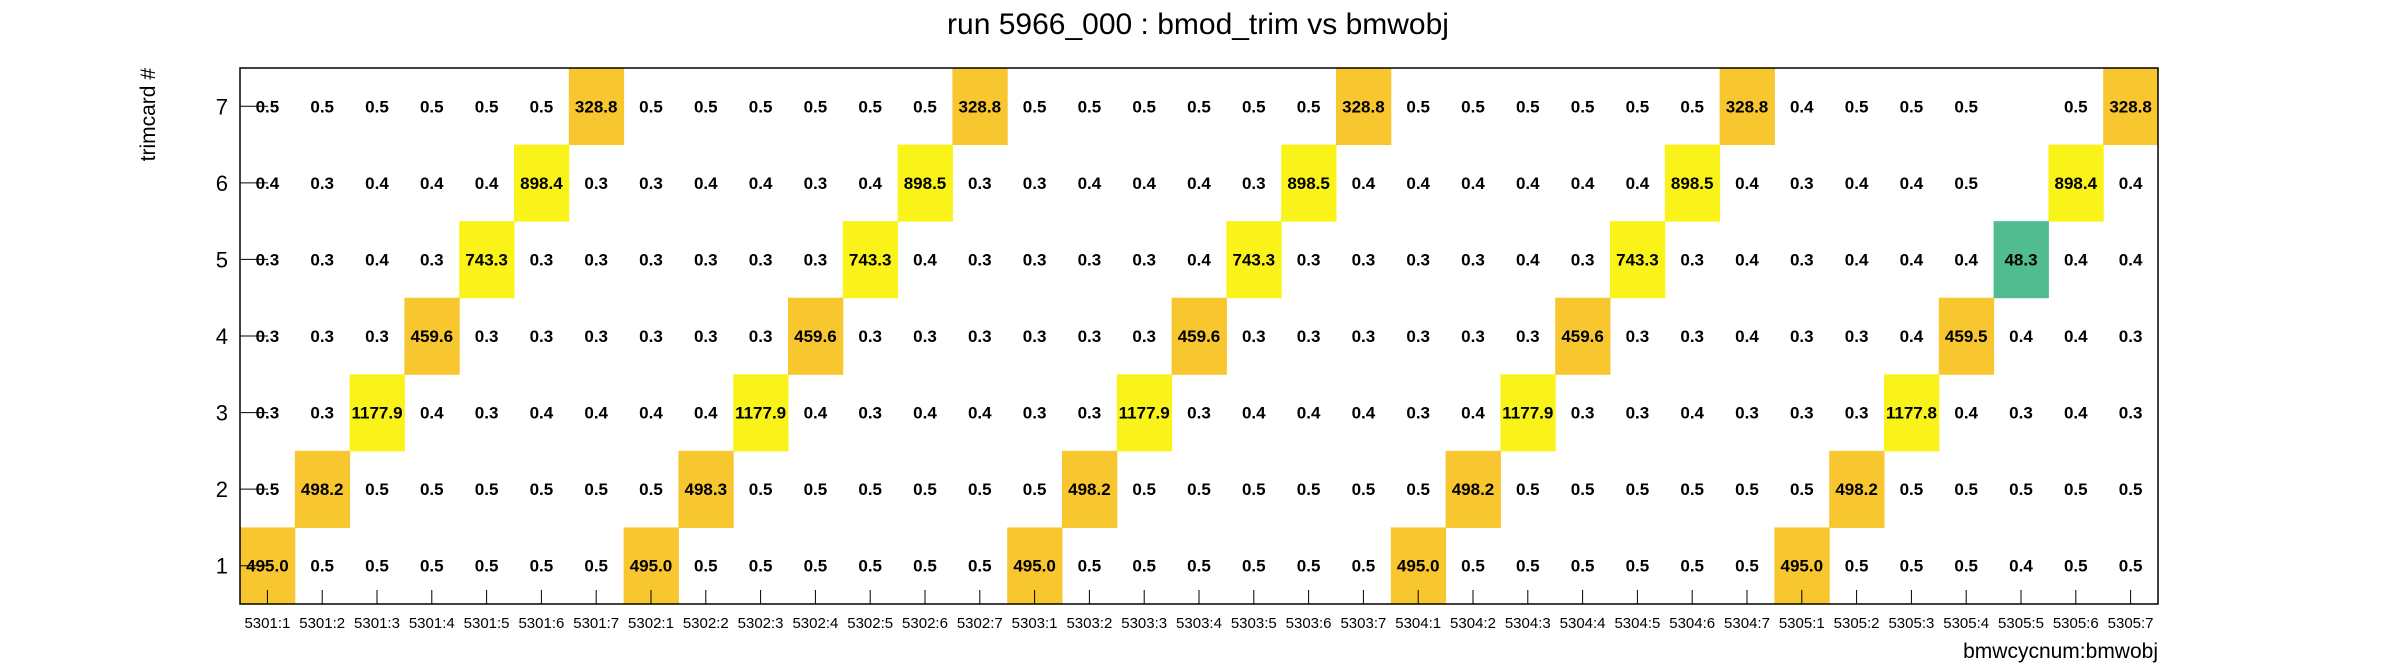 This screenshot has width=2396, height=672. What do you see at coordinates (322, 623) in the screenshot?
I see `x-tick-label: 5301:2` at bounding box center [322, 623].